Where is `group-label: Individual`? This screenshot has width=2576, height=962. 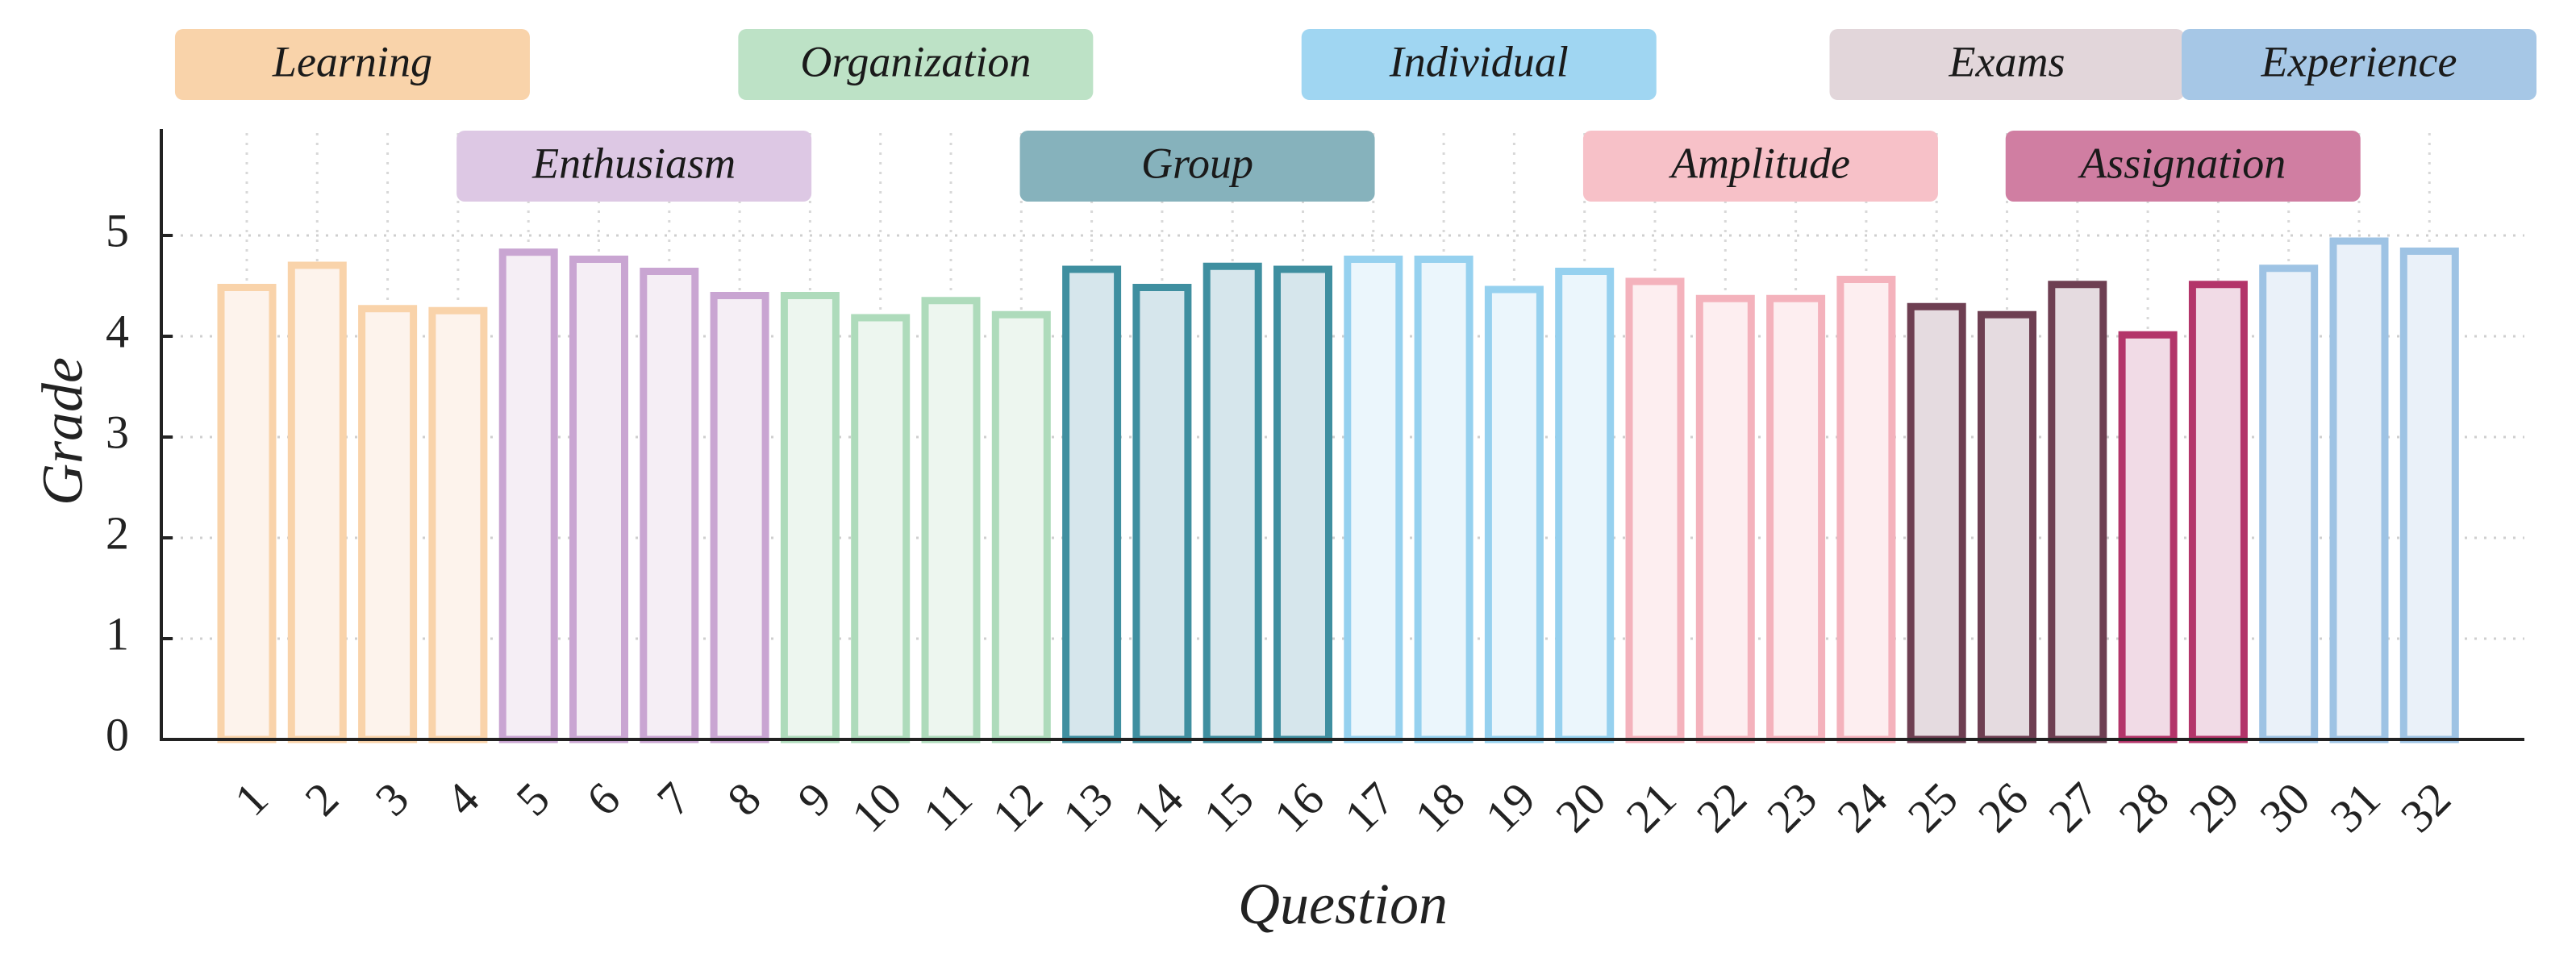 group-label: Individual is located at coordinates (1479, 64).